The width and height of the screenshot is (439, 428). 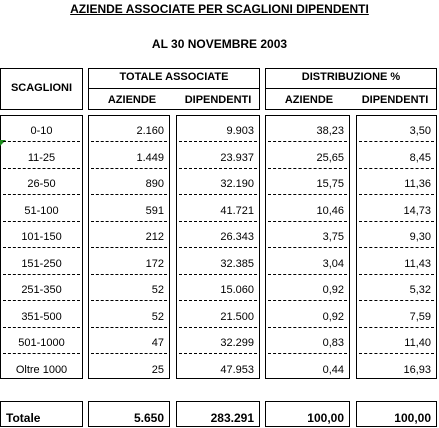 I want to click on table-cell-scaglione: 11-25, so click(x=41, y=157).